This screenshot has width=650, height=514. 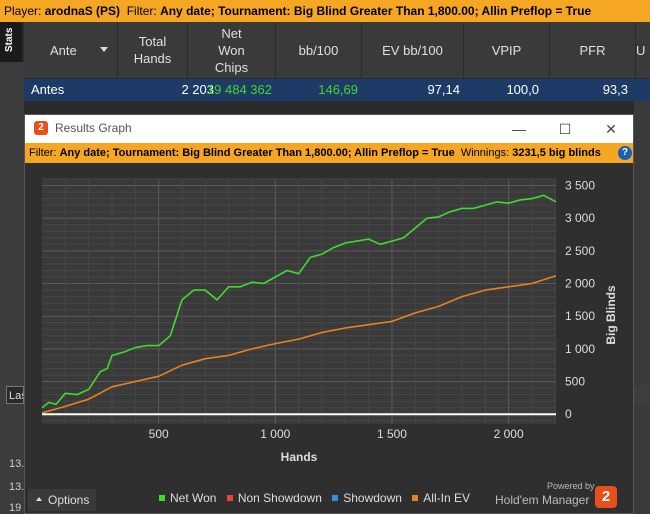 I want to click on x-tick-label: 2 000, so click(x=509, y=434).